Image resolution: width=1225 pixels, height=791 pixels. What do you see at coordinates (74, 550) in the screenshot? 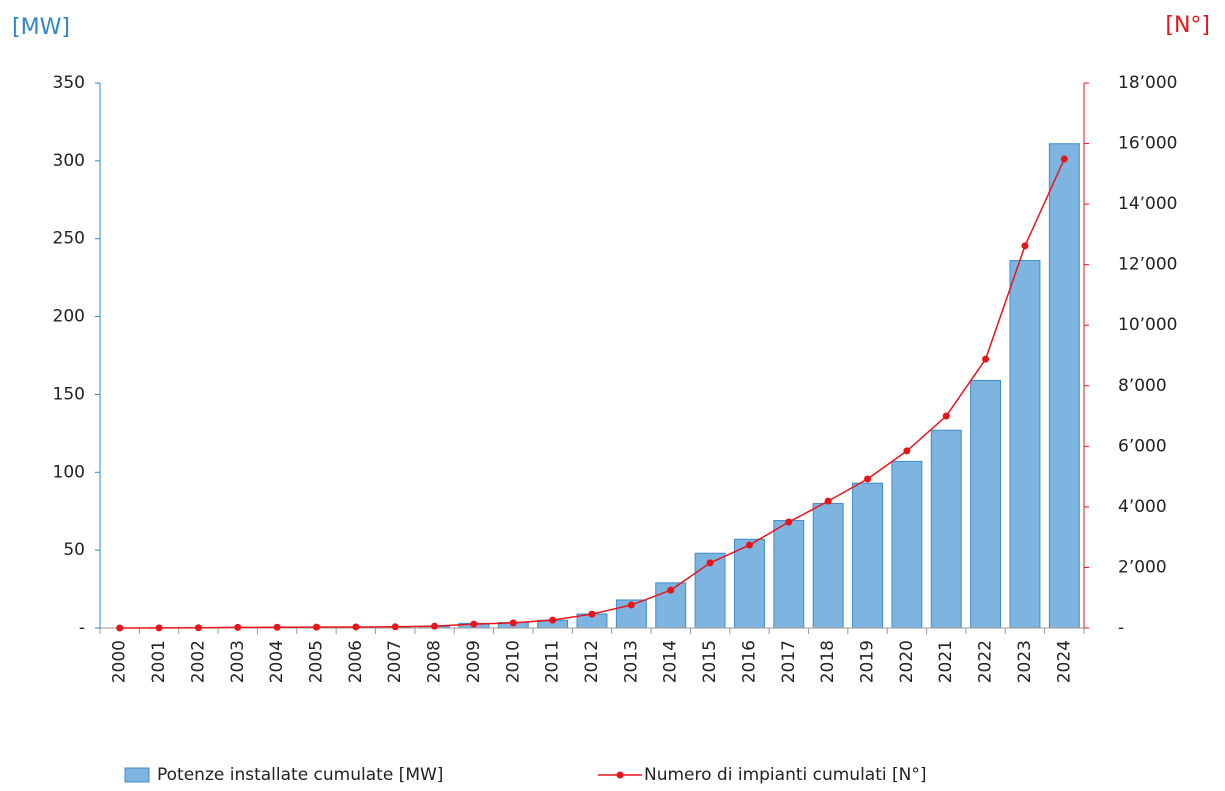
I see `y-tick-label: 50` at bounding box center [74, 550].